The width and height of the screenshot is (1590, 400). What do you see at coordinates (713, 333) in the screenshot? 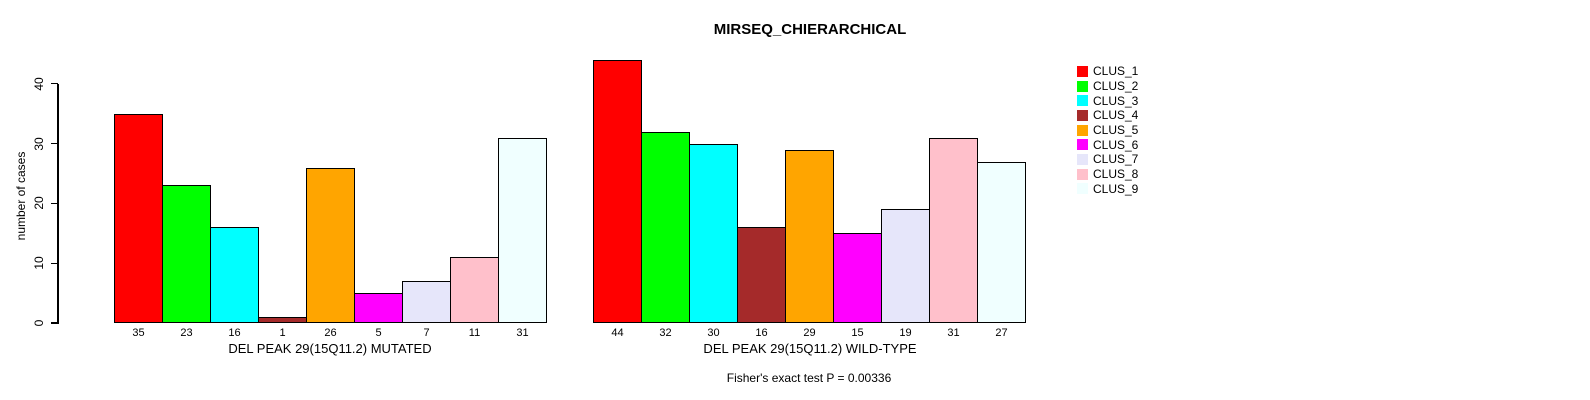
I see `bar-value-label: 30` at bounding box center [713, 333].